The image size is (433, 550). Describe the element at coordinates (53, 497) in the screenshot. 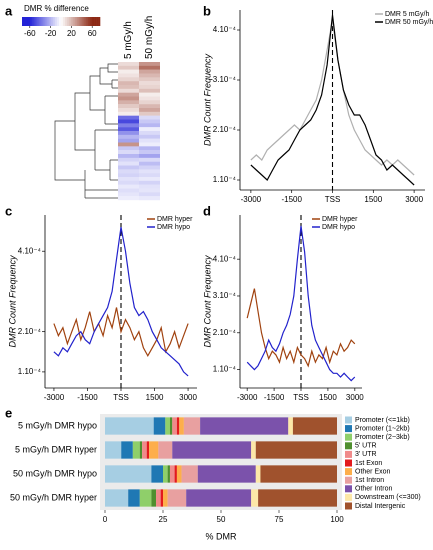

I see `y-tick-label: 50 mGy/h DMR hyper` at that location.